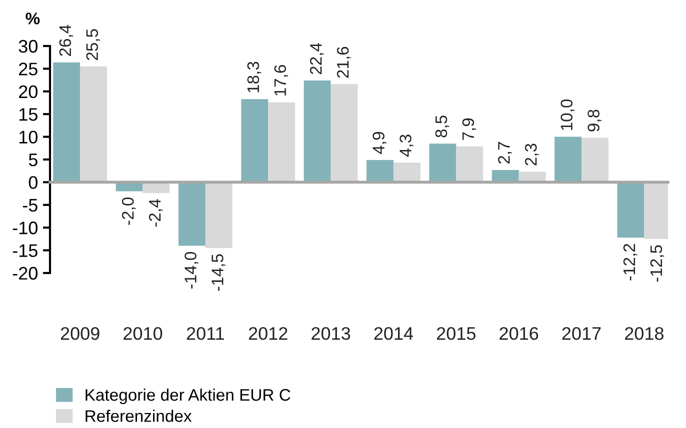 This screenshot has height=428, width=686. I want to click on data-label: 2,3, so click(531, 155).